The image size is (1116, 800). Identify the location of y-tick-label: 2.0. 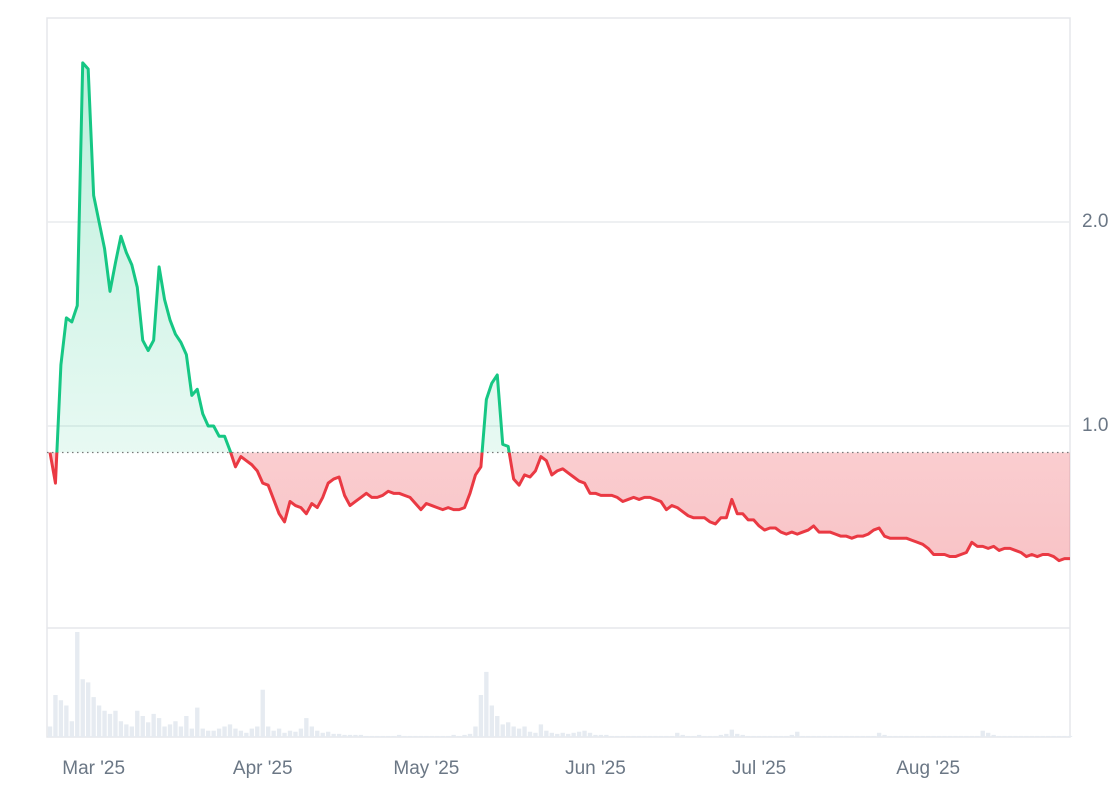
(1095, 221).